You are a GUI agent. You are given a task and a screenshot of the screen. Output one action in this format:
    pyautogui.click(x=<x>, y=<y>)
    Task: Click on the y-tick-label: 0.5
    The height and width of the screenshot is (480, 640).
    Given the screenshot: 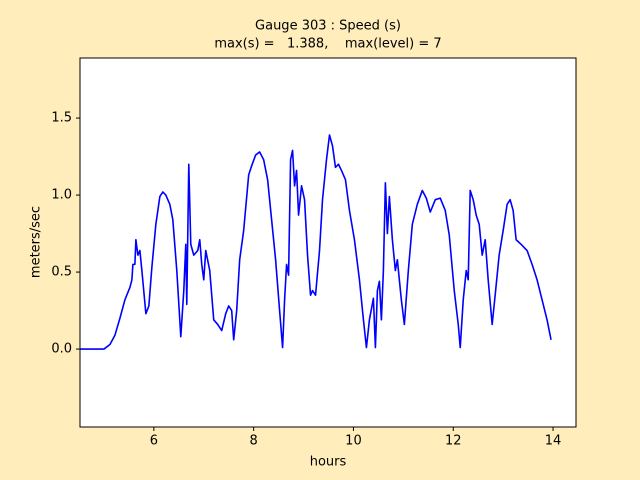 What is the action you would take?
    pyautogui.click(x=61, y=272)
    